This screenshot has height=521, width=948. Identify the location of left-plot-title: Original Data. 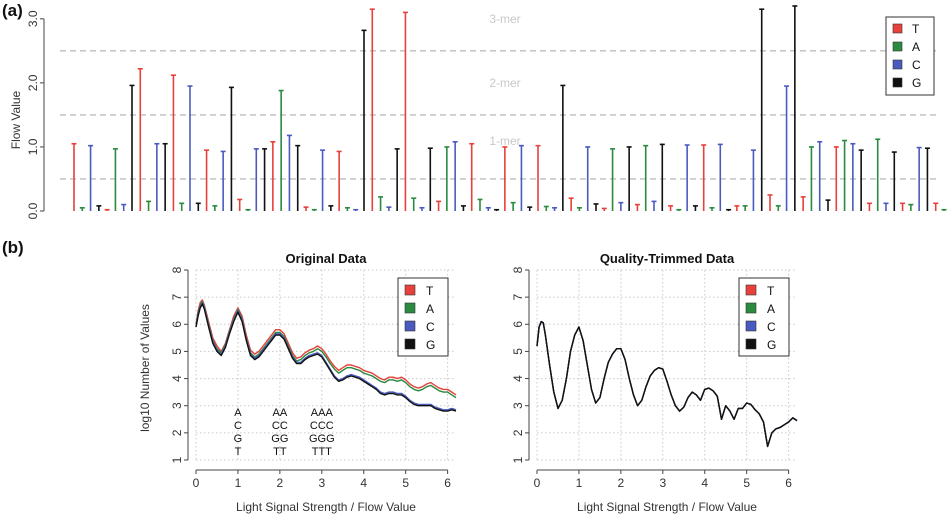
(327, 258).